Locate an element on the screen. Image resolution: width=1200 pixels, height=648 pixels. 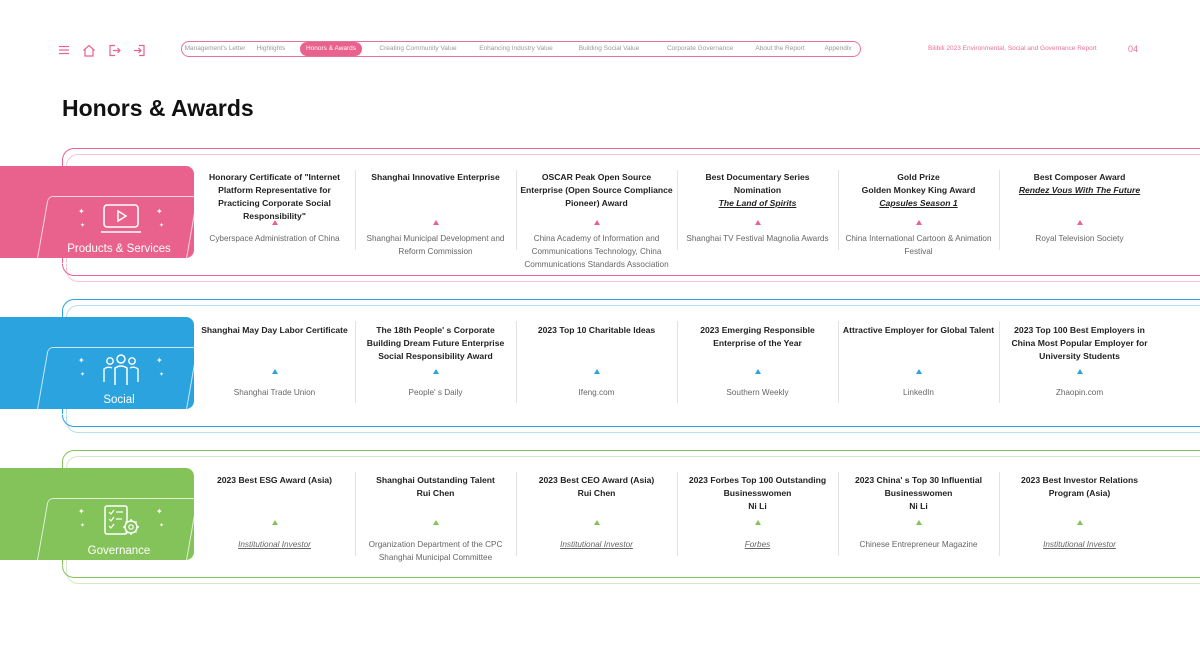
nav-tab-community-value: Creating Community Value is located at coordinates (418, 48).